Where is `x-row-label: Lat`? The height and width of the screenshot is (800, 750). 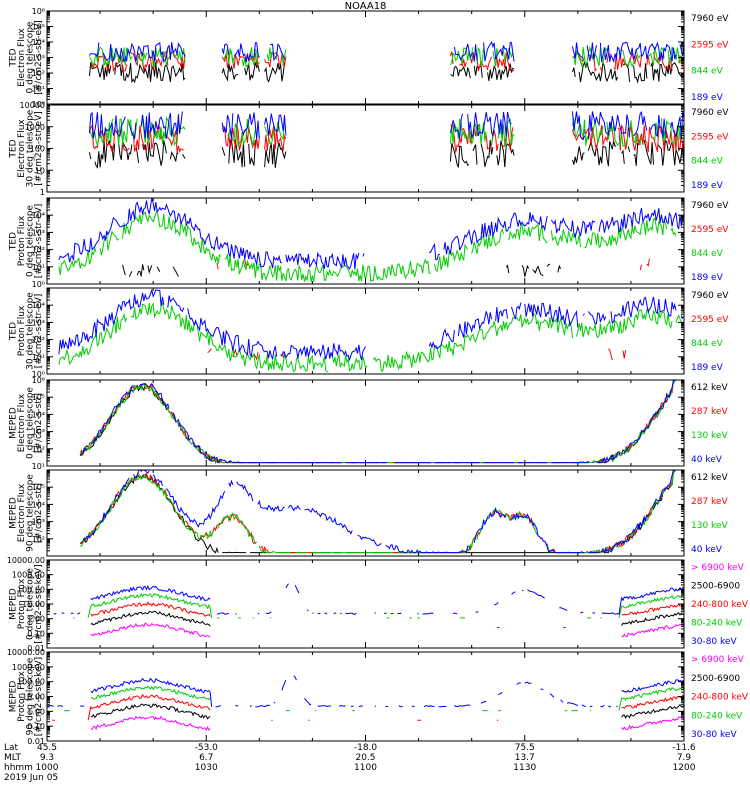 x-row-label: Lat is located at coordinates (11, 748).